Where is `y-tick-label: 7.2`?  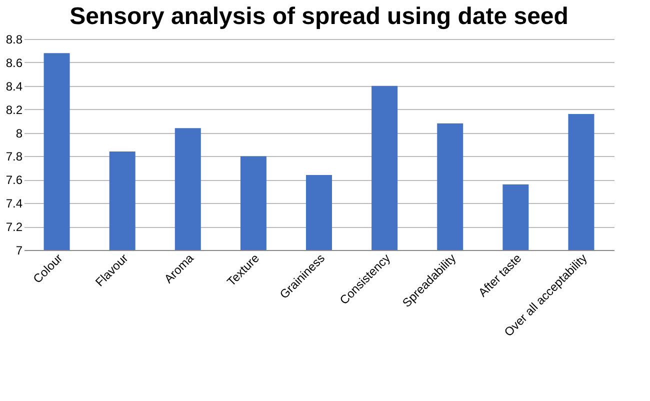 y-tick-label: 7.2 is located at coordinates (14, 227).